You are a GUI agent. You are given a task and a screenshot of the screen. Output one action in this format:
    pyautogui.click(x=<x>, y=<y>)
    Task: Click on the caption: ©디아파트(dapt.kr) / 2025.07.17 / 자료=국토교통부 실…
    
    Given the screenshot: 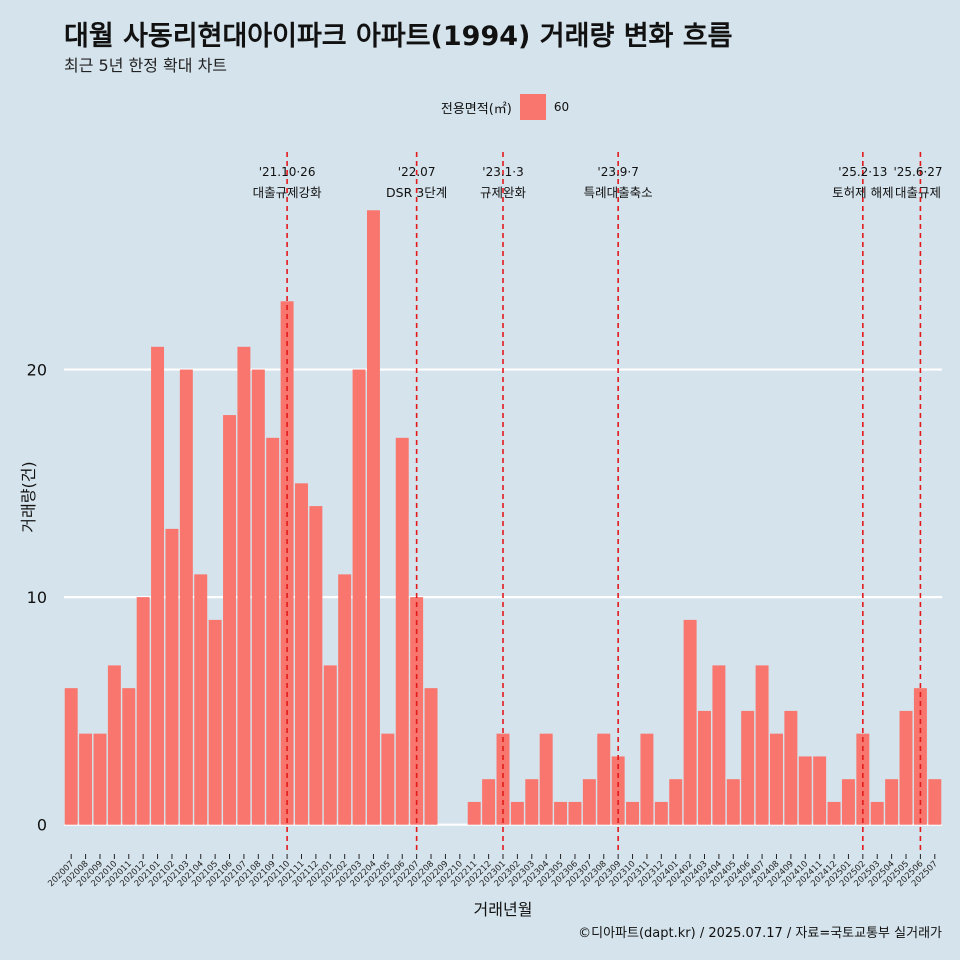 What is the action you would take?
    pyautogui.click(x=760, y=933)
    